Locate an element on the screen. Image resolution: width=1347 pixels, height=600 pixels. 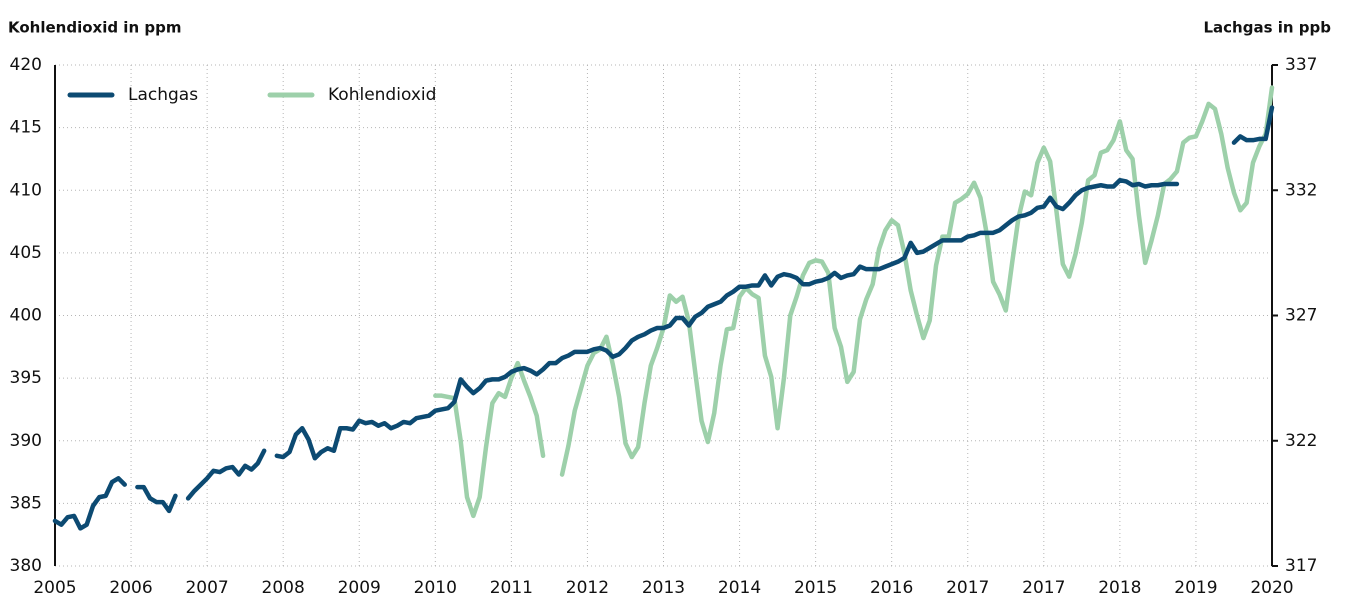
x-tick-label: 2012 is located at coordinates (587, 588).